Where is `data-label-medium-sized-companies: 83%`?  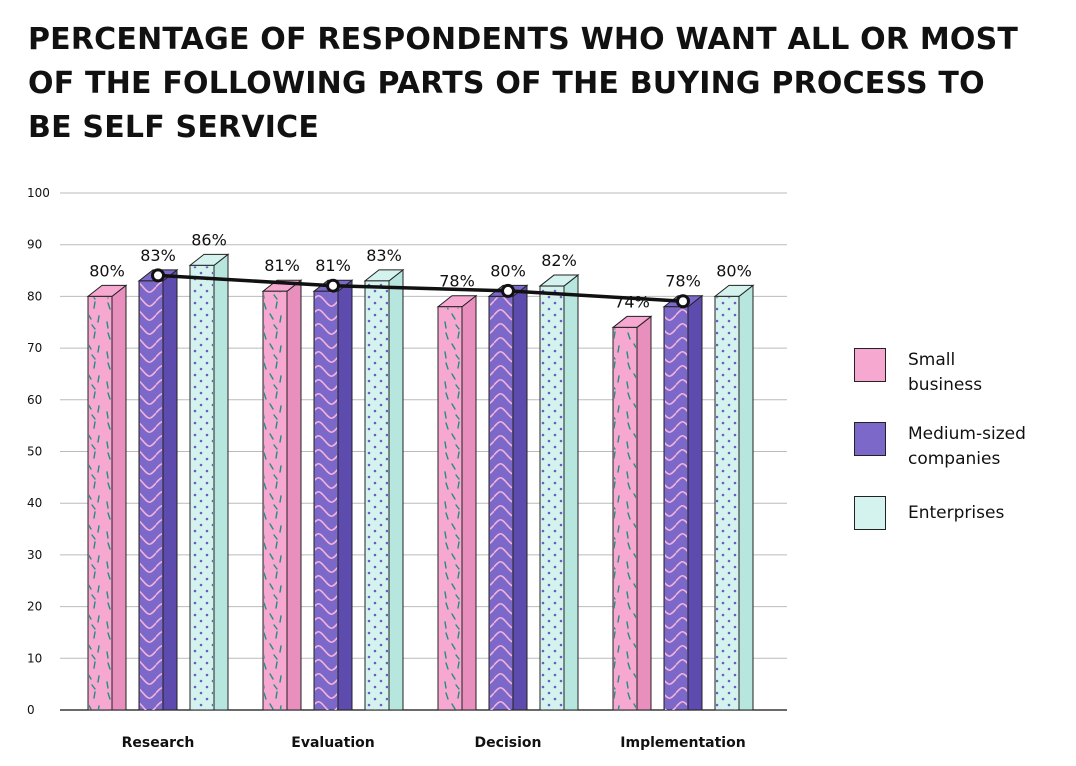 data-label-medium-sized-companies: 83% is located at coordinates (158, 255).